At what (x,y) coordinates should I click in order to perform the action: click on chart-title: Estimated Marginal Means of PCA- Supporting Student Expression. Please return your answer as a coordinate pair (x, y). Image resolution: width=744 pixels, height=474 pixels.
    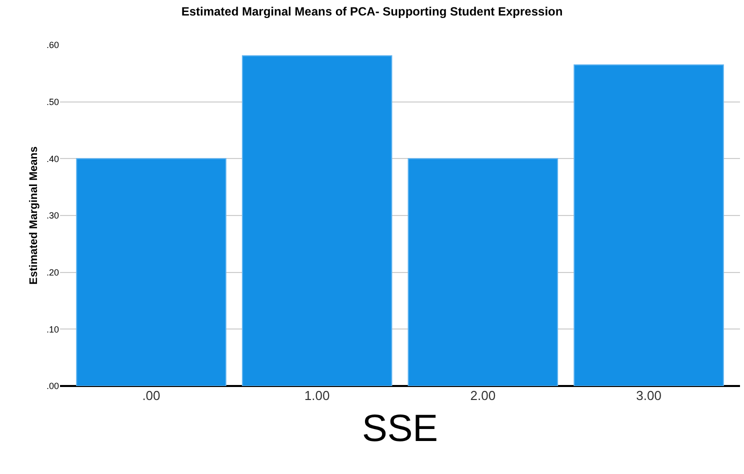
    Looking at the image, I should click on (372, 11).